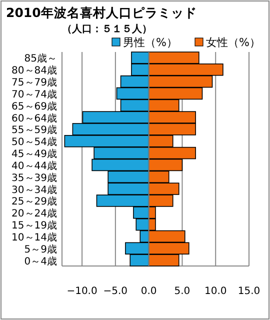 The width and height of the screenshot is (270, 320). Describe the element at coordinates (215, 291) in the screenshot. I see `x-tick-label: 10.0` at that location.